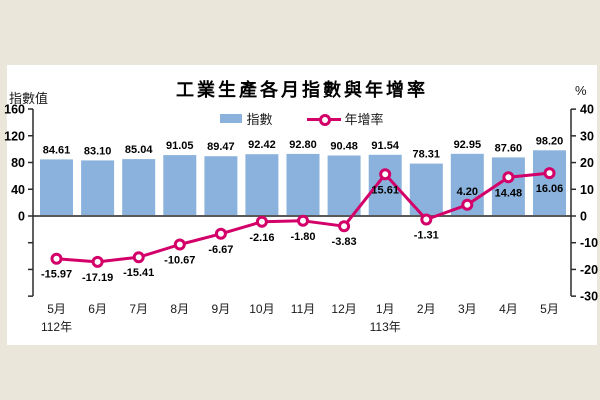 The image size is (600, 400). Describe the element at coordinates (587, 110) in the screenshot. I see `right-axis-tick-label: 40` at that location.